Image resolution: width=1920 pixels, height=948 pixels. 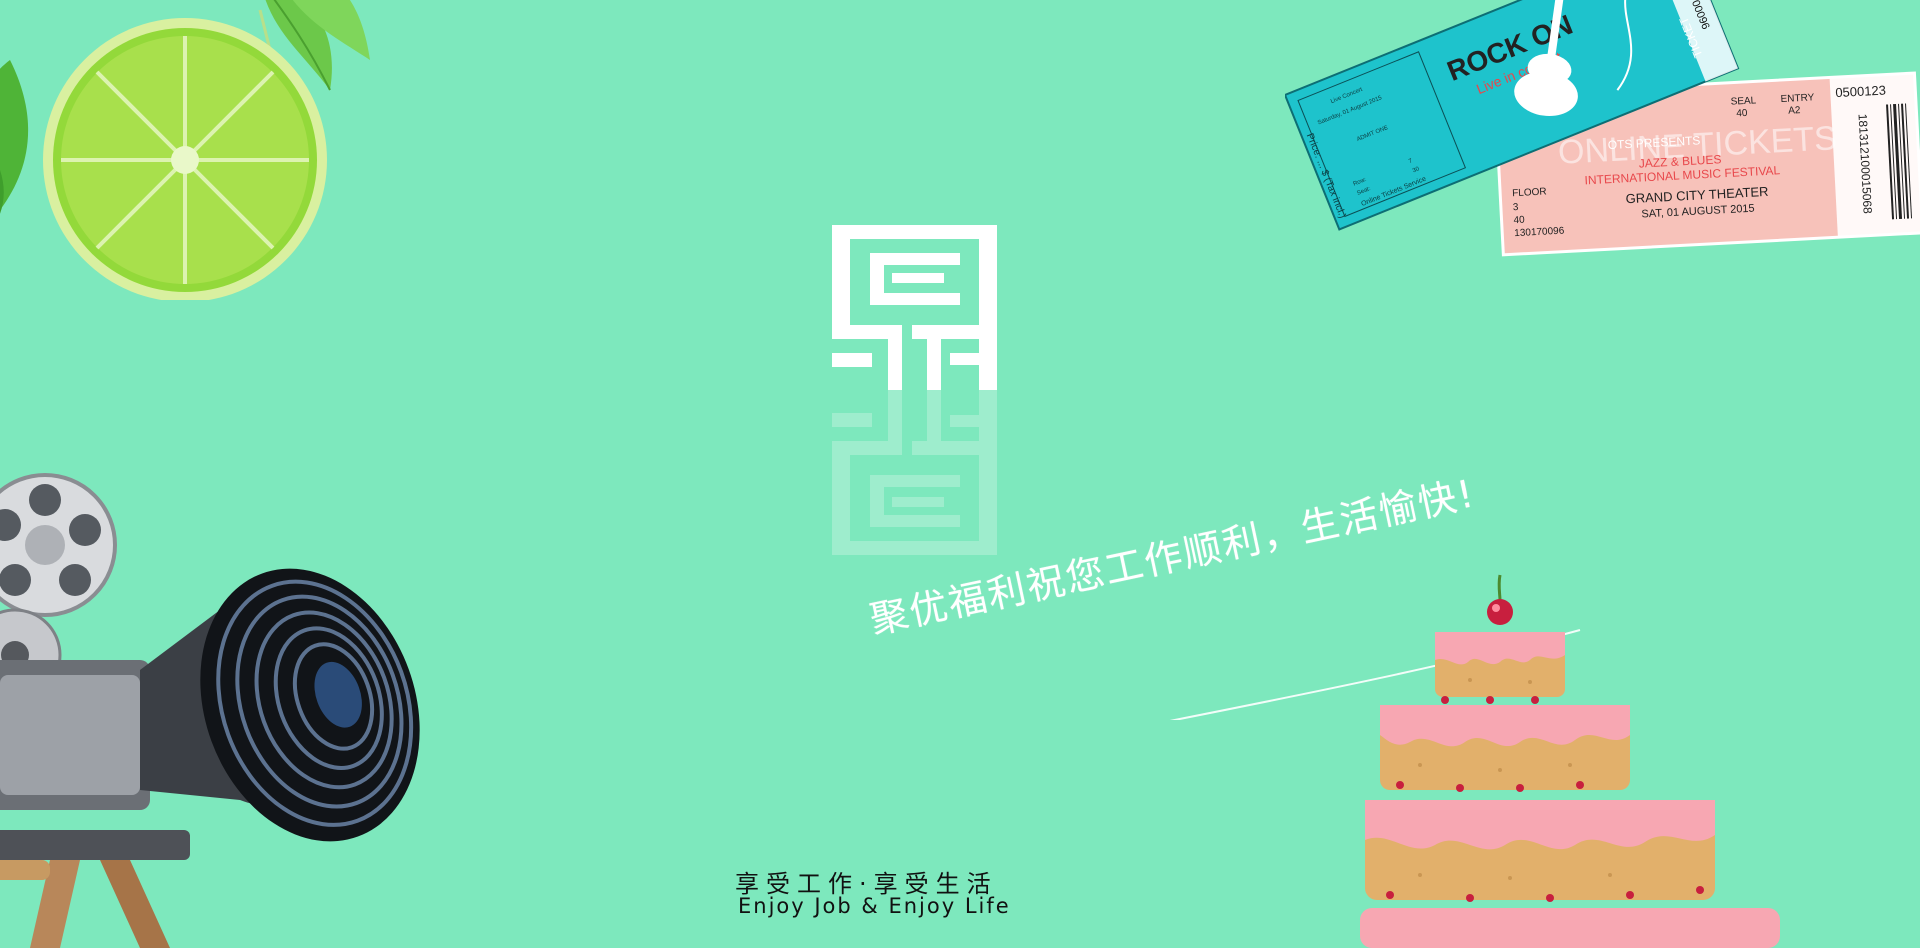 I want to click on tagline-cn: 享受工作·享受生活, so click(x=866, y=884).